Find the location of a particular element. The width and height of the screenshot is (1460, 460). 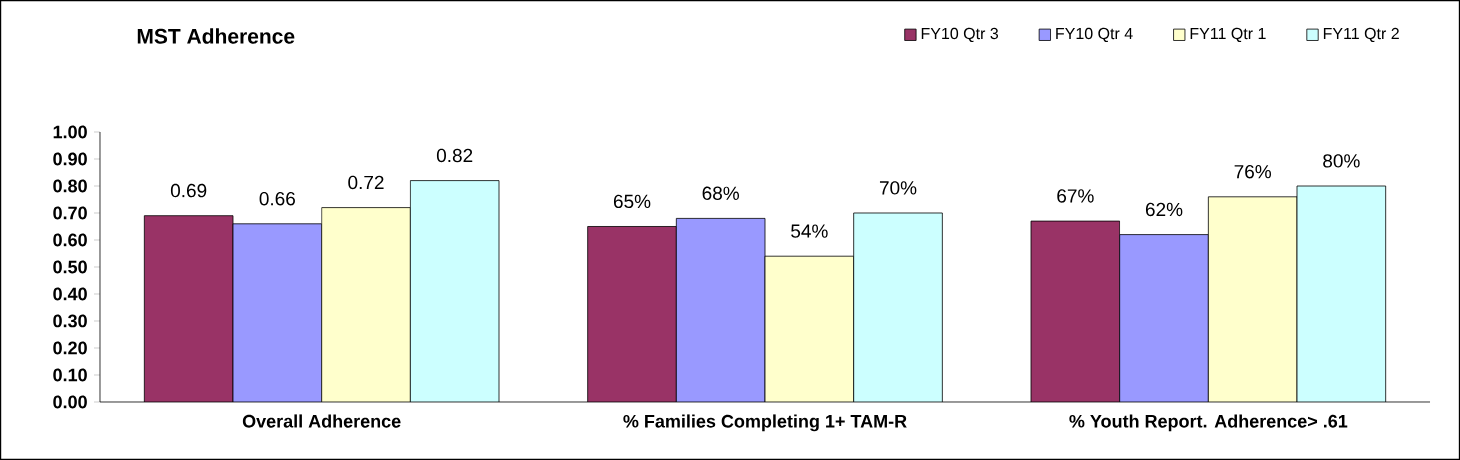

y-tick-label: 0.30 is located at coordinates (70, 321).